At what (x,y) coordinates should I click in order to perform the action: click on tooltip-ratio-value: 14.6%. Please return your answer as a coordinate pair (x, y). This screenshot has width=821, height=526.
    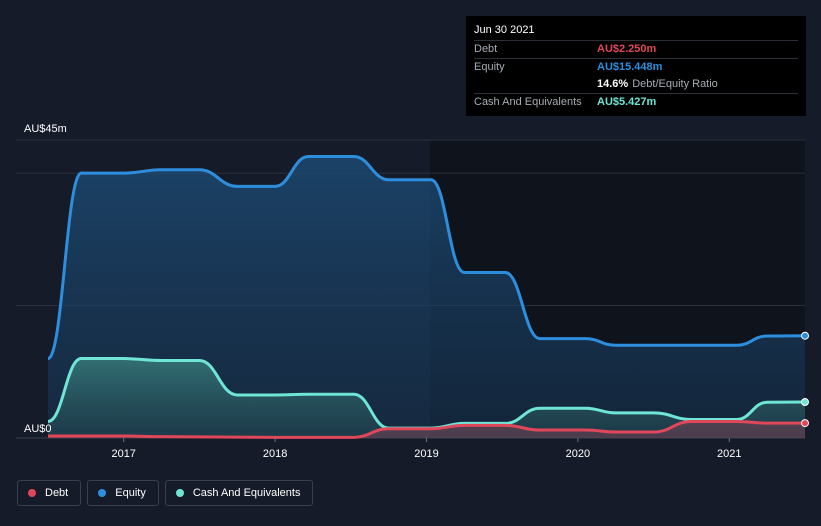
    Looking at the image, I should click on (613, 84).